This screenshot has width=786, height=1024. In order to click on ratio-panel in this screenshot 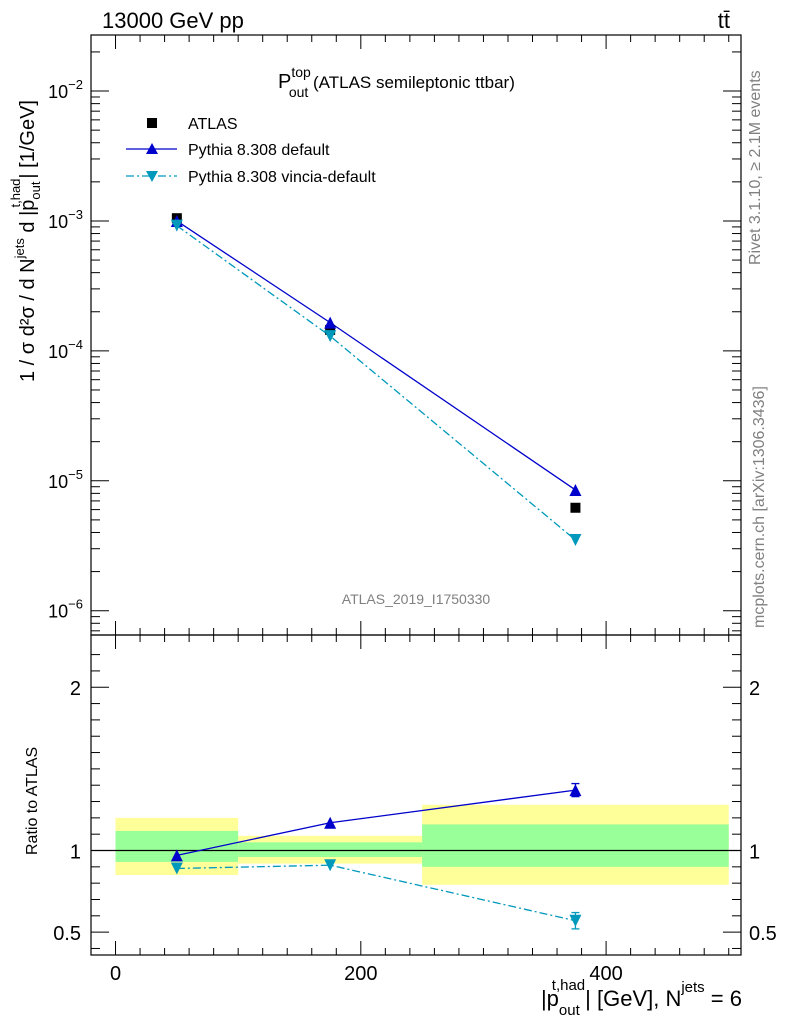, I will do `click(416, 856)`.